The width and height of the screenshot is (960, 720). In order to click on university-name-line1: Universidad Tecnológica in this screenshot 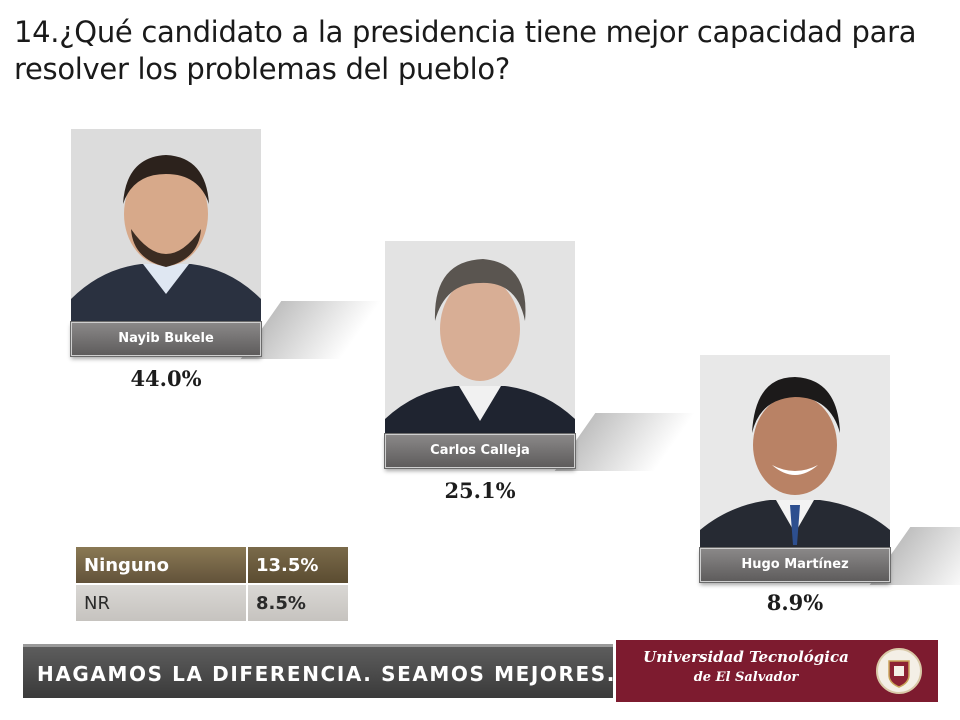, I will do `click(746, 657)`.